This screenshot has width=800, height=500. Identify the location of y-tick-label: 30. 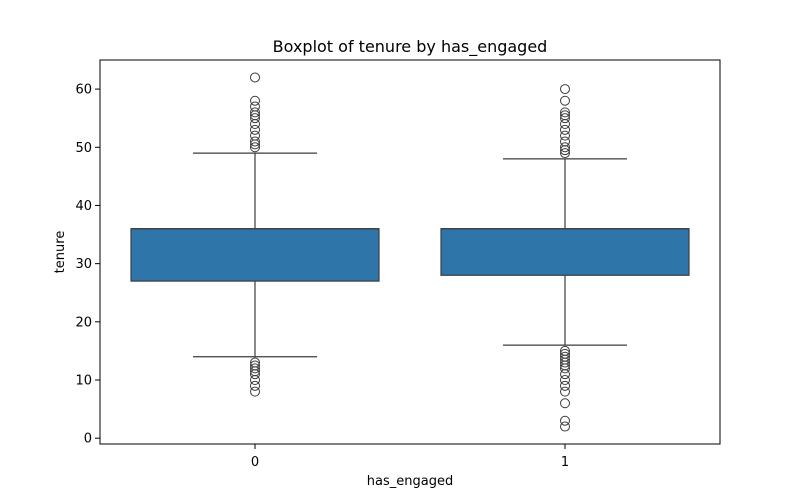
(83, 264).